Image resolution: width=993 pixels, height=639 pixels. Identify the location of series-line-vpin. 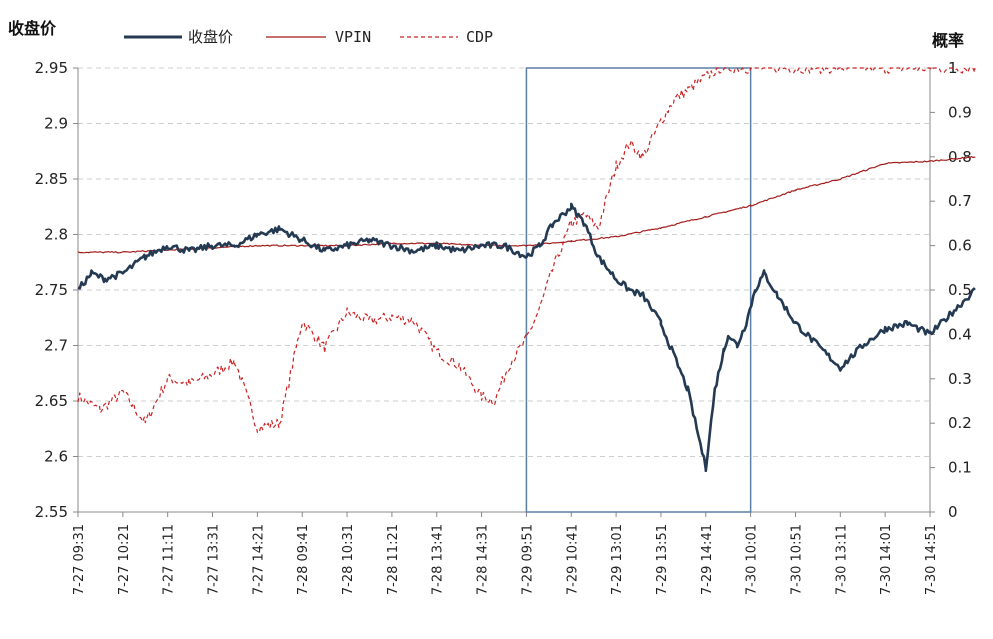
(526, 205).